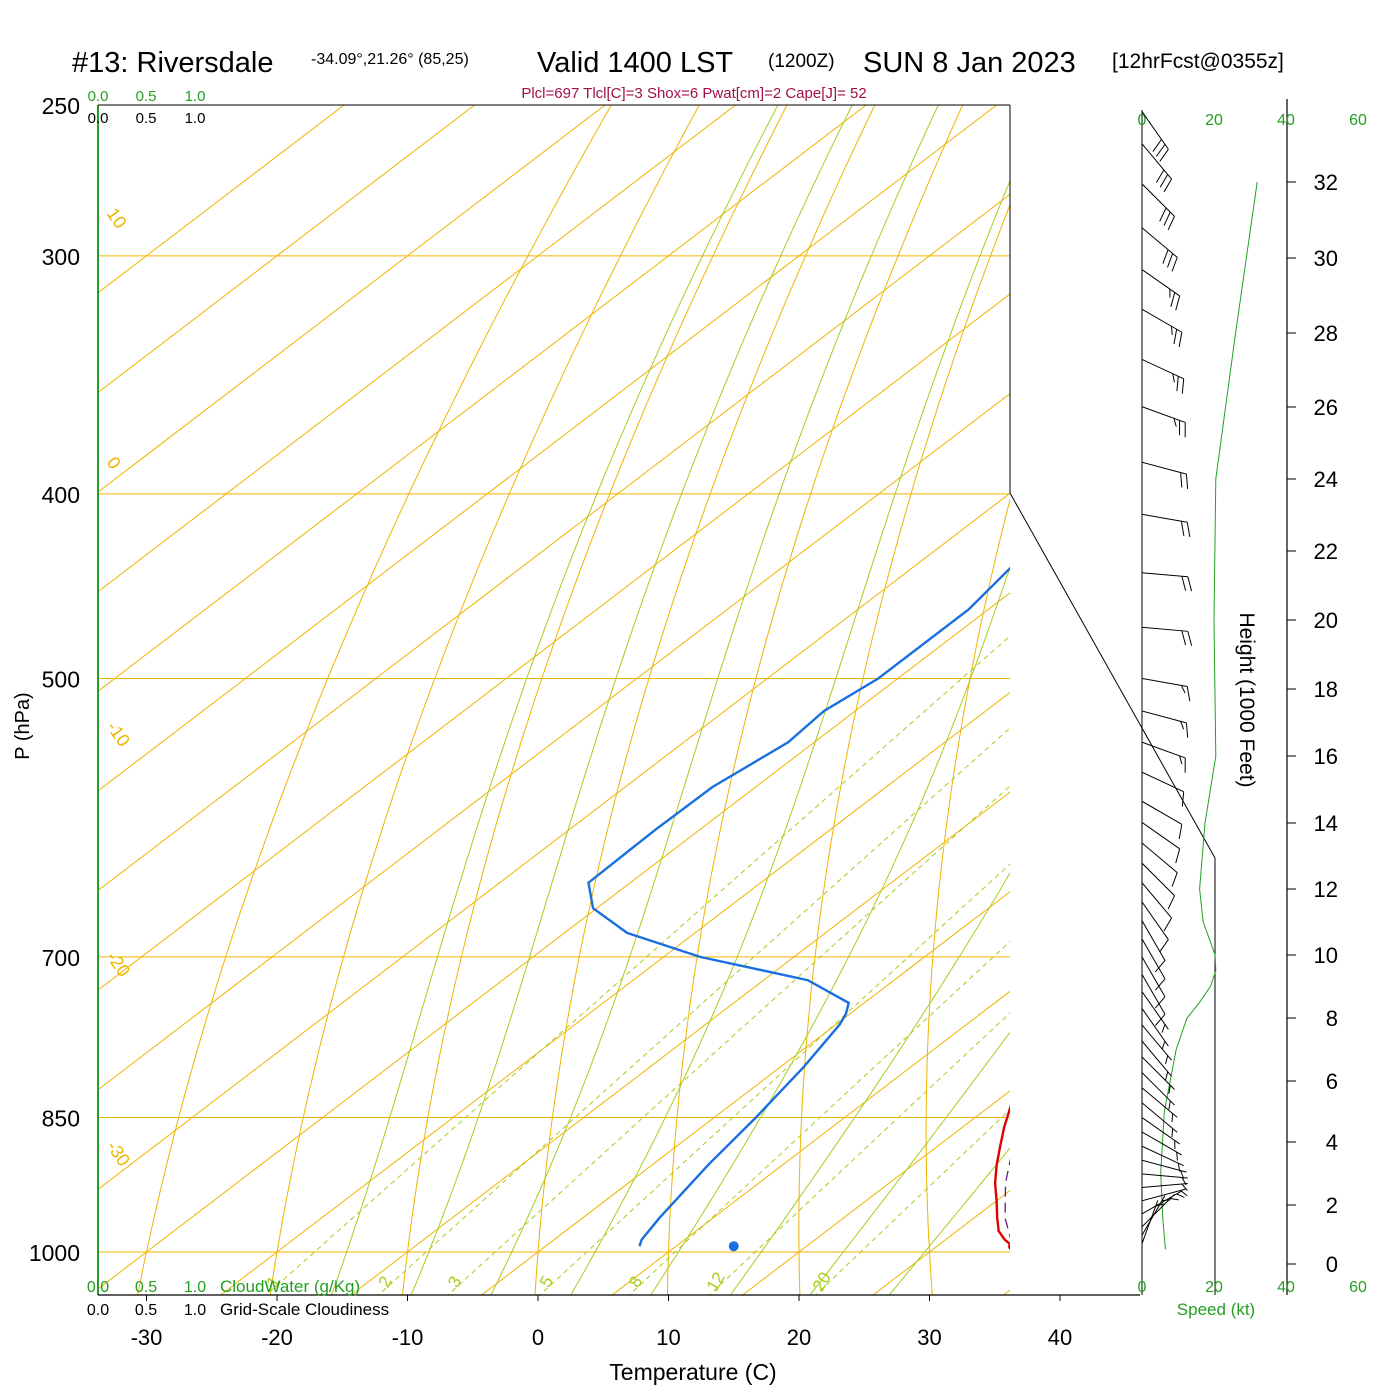 The width and height of the screenshot is (1400, 1400). What do you see at coordinates (454, 1282) in the screenshot?
I see `mixing-ratio-label: 3` at bounding box center [454, 1282].